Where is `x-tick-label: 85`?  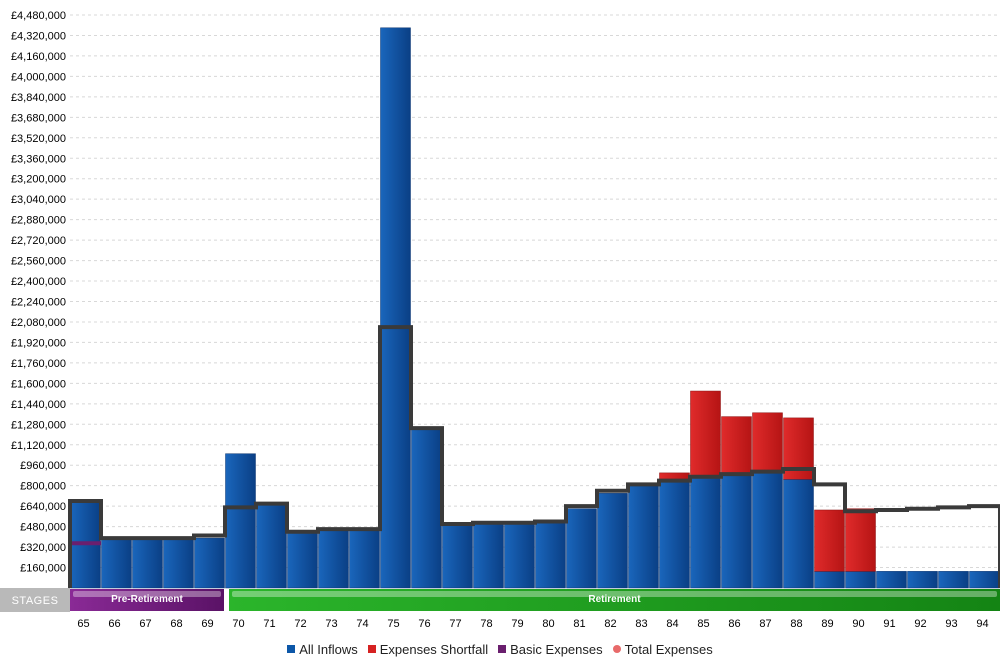
x-tick-label: 85 is located at coordinates (703, 624).